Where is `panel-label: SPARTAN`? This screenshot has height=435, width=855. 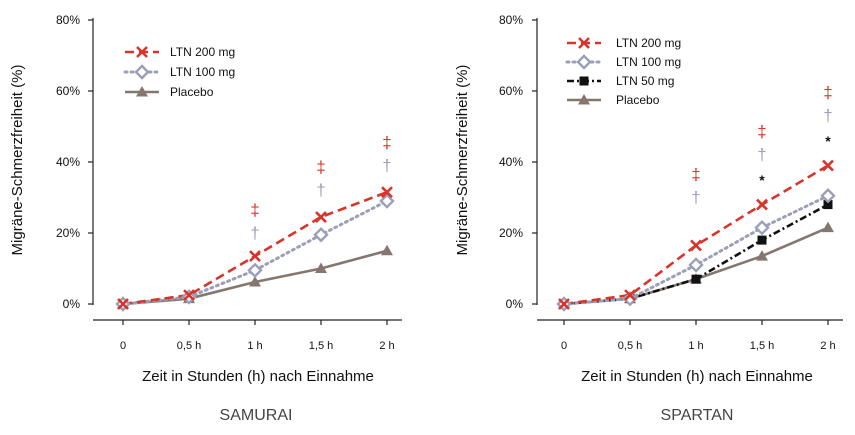
panel-label: SPARTAN is located at coordinates (697, 415).